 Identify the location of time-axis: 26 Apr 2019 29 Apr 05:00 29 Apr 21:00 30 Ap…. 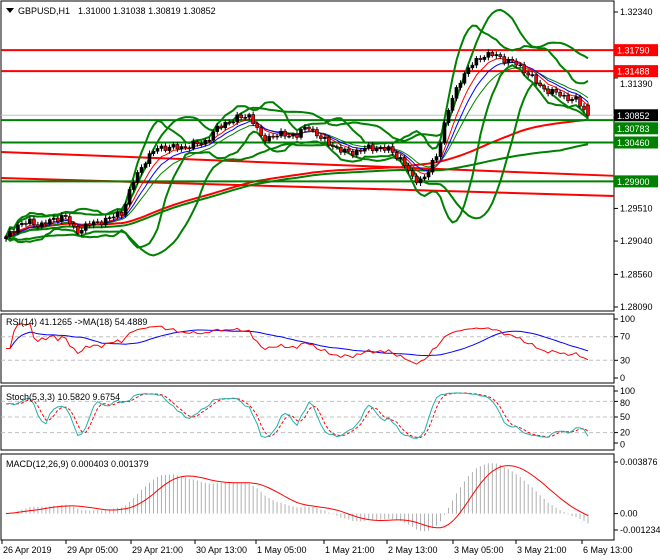
(317, 547).